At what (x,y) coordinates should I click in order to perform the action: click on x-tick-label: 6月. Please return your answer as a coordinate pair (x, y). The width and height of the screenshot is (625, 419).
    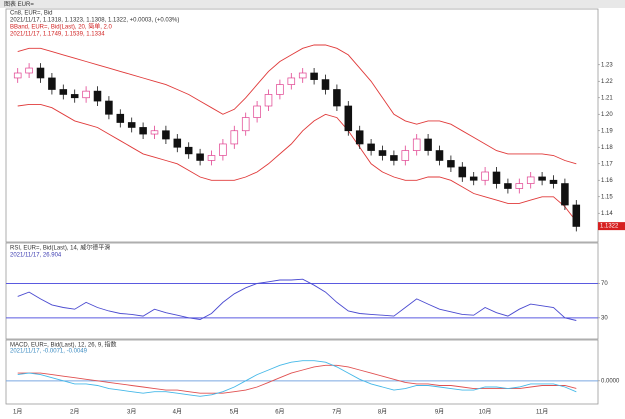
    Looking at the image, I should click on (279, 412).